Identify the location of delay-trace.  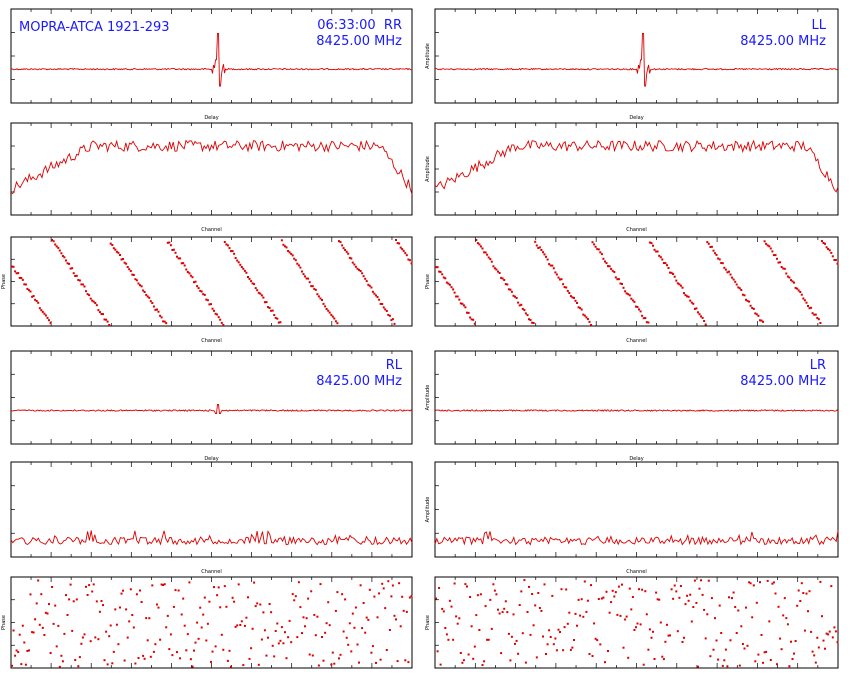
(636, 59).